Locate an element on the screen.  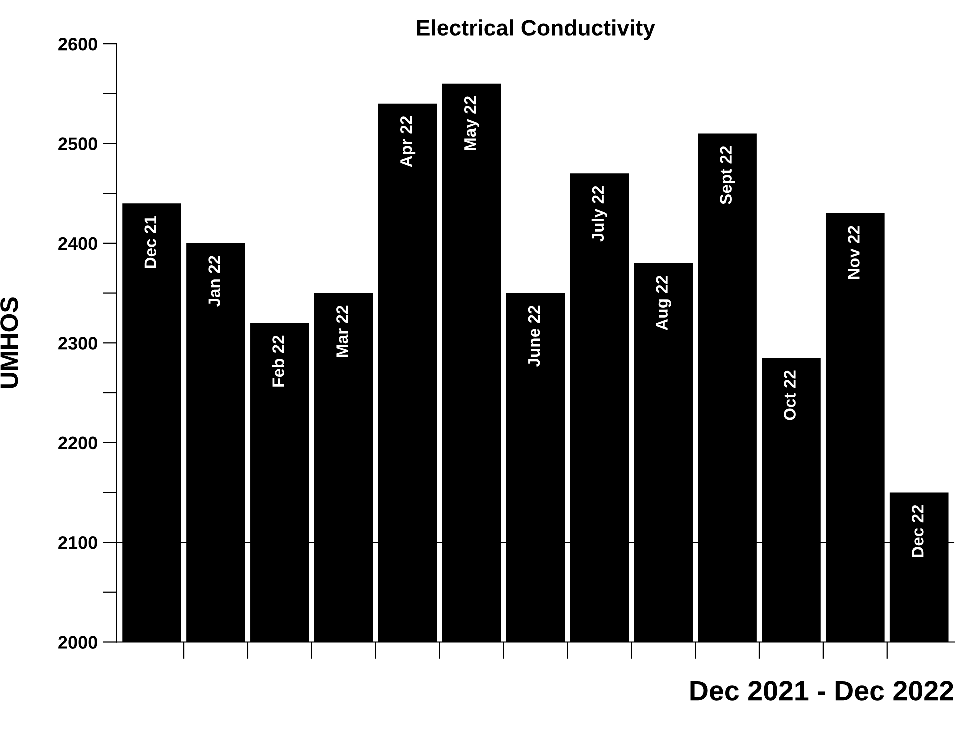
chart-title: Electrical Conductivity is located at coordinates (536, 30).